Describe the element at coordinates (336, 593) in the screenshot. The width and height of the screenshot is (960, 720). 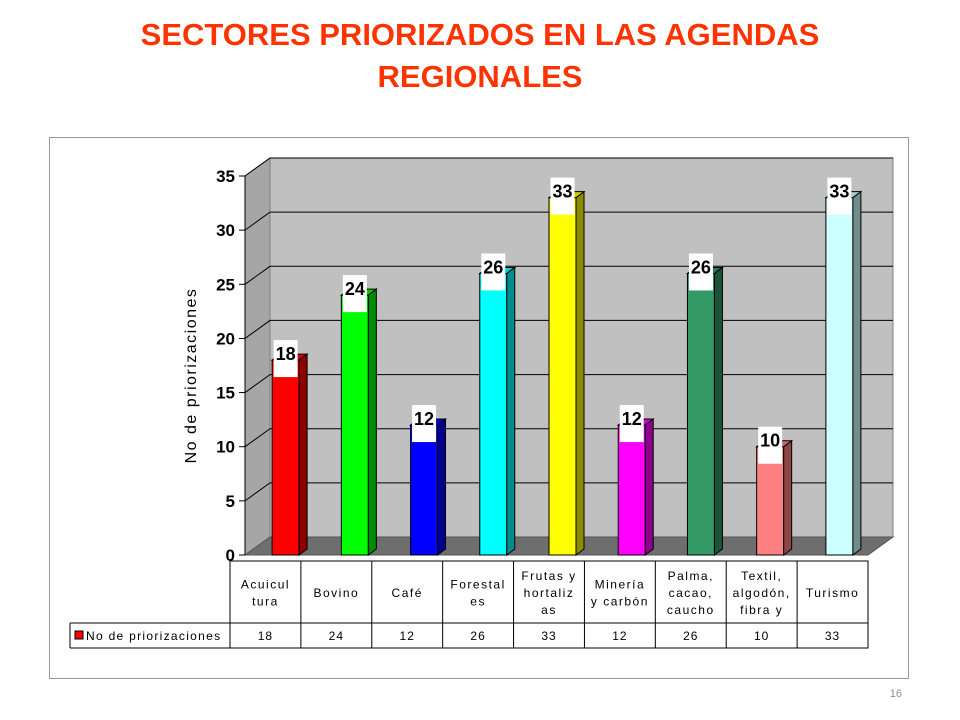
I see `category-label: Bovino` at that location.